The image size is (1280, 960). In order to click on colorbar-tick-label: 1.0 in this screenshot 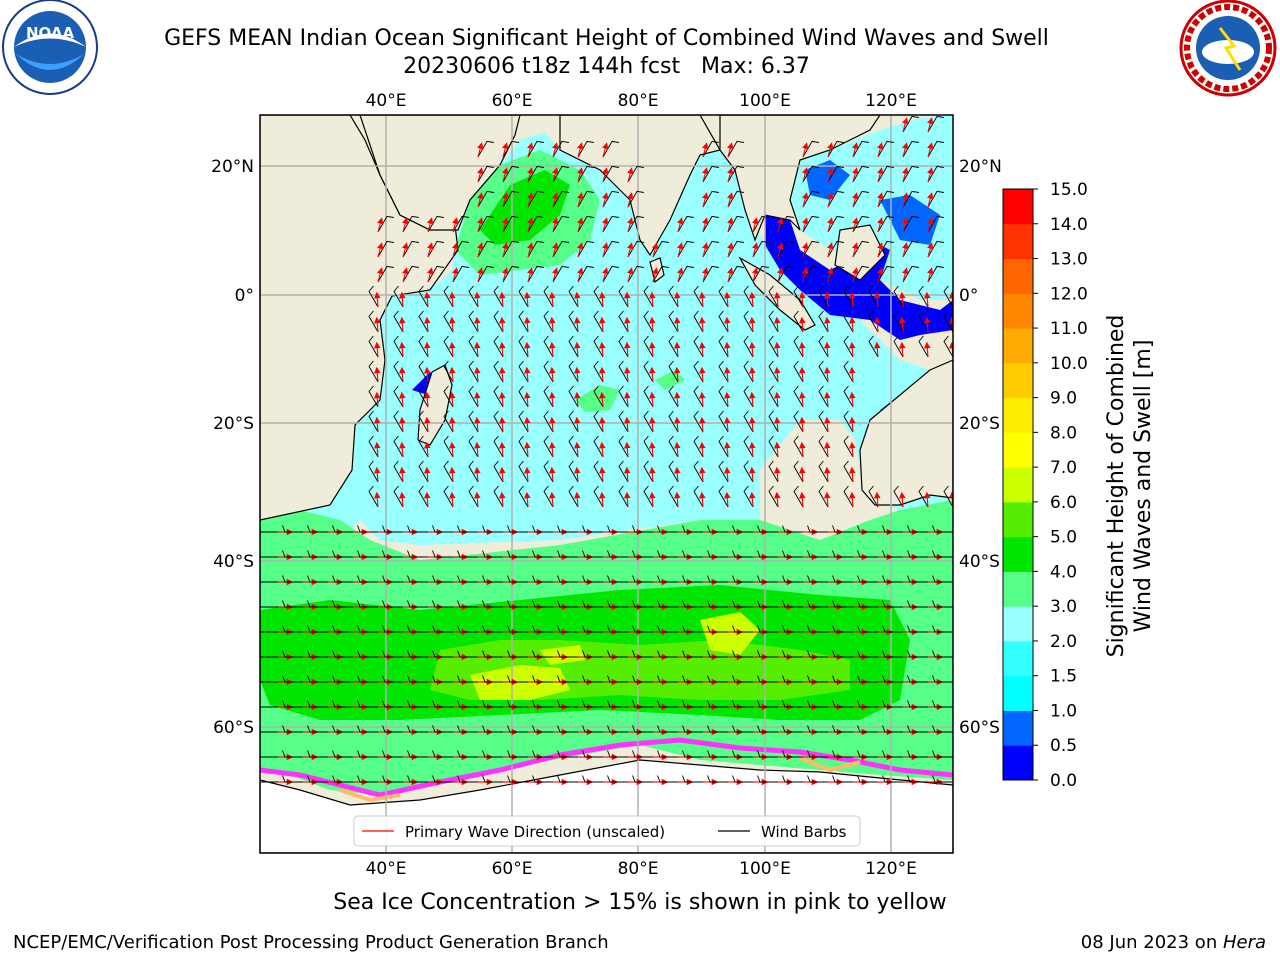, I will do `click(1063, 711)`.